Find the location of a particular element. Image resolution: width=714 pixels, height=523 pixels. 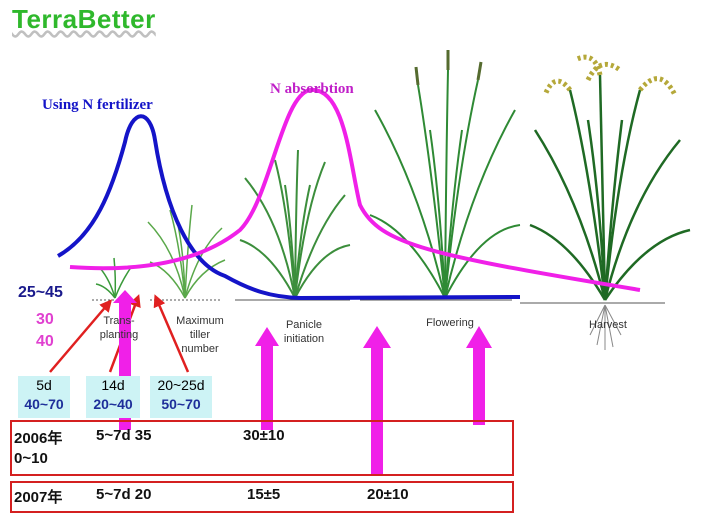

stage-harvest: Harvest is located at coordinates (608, 325).